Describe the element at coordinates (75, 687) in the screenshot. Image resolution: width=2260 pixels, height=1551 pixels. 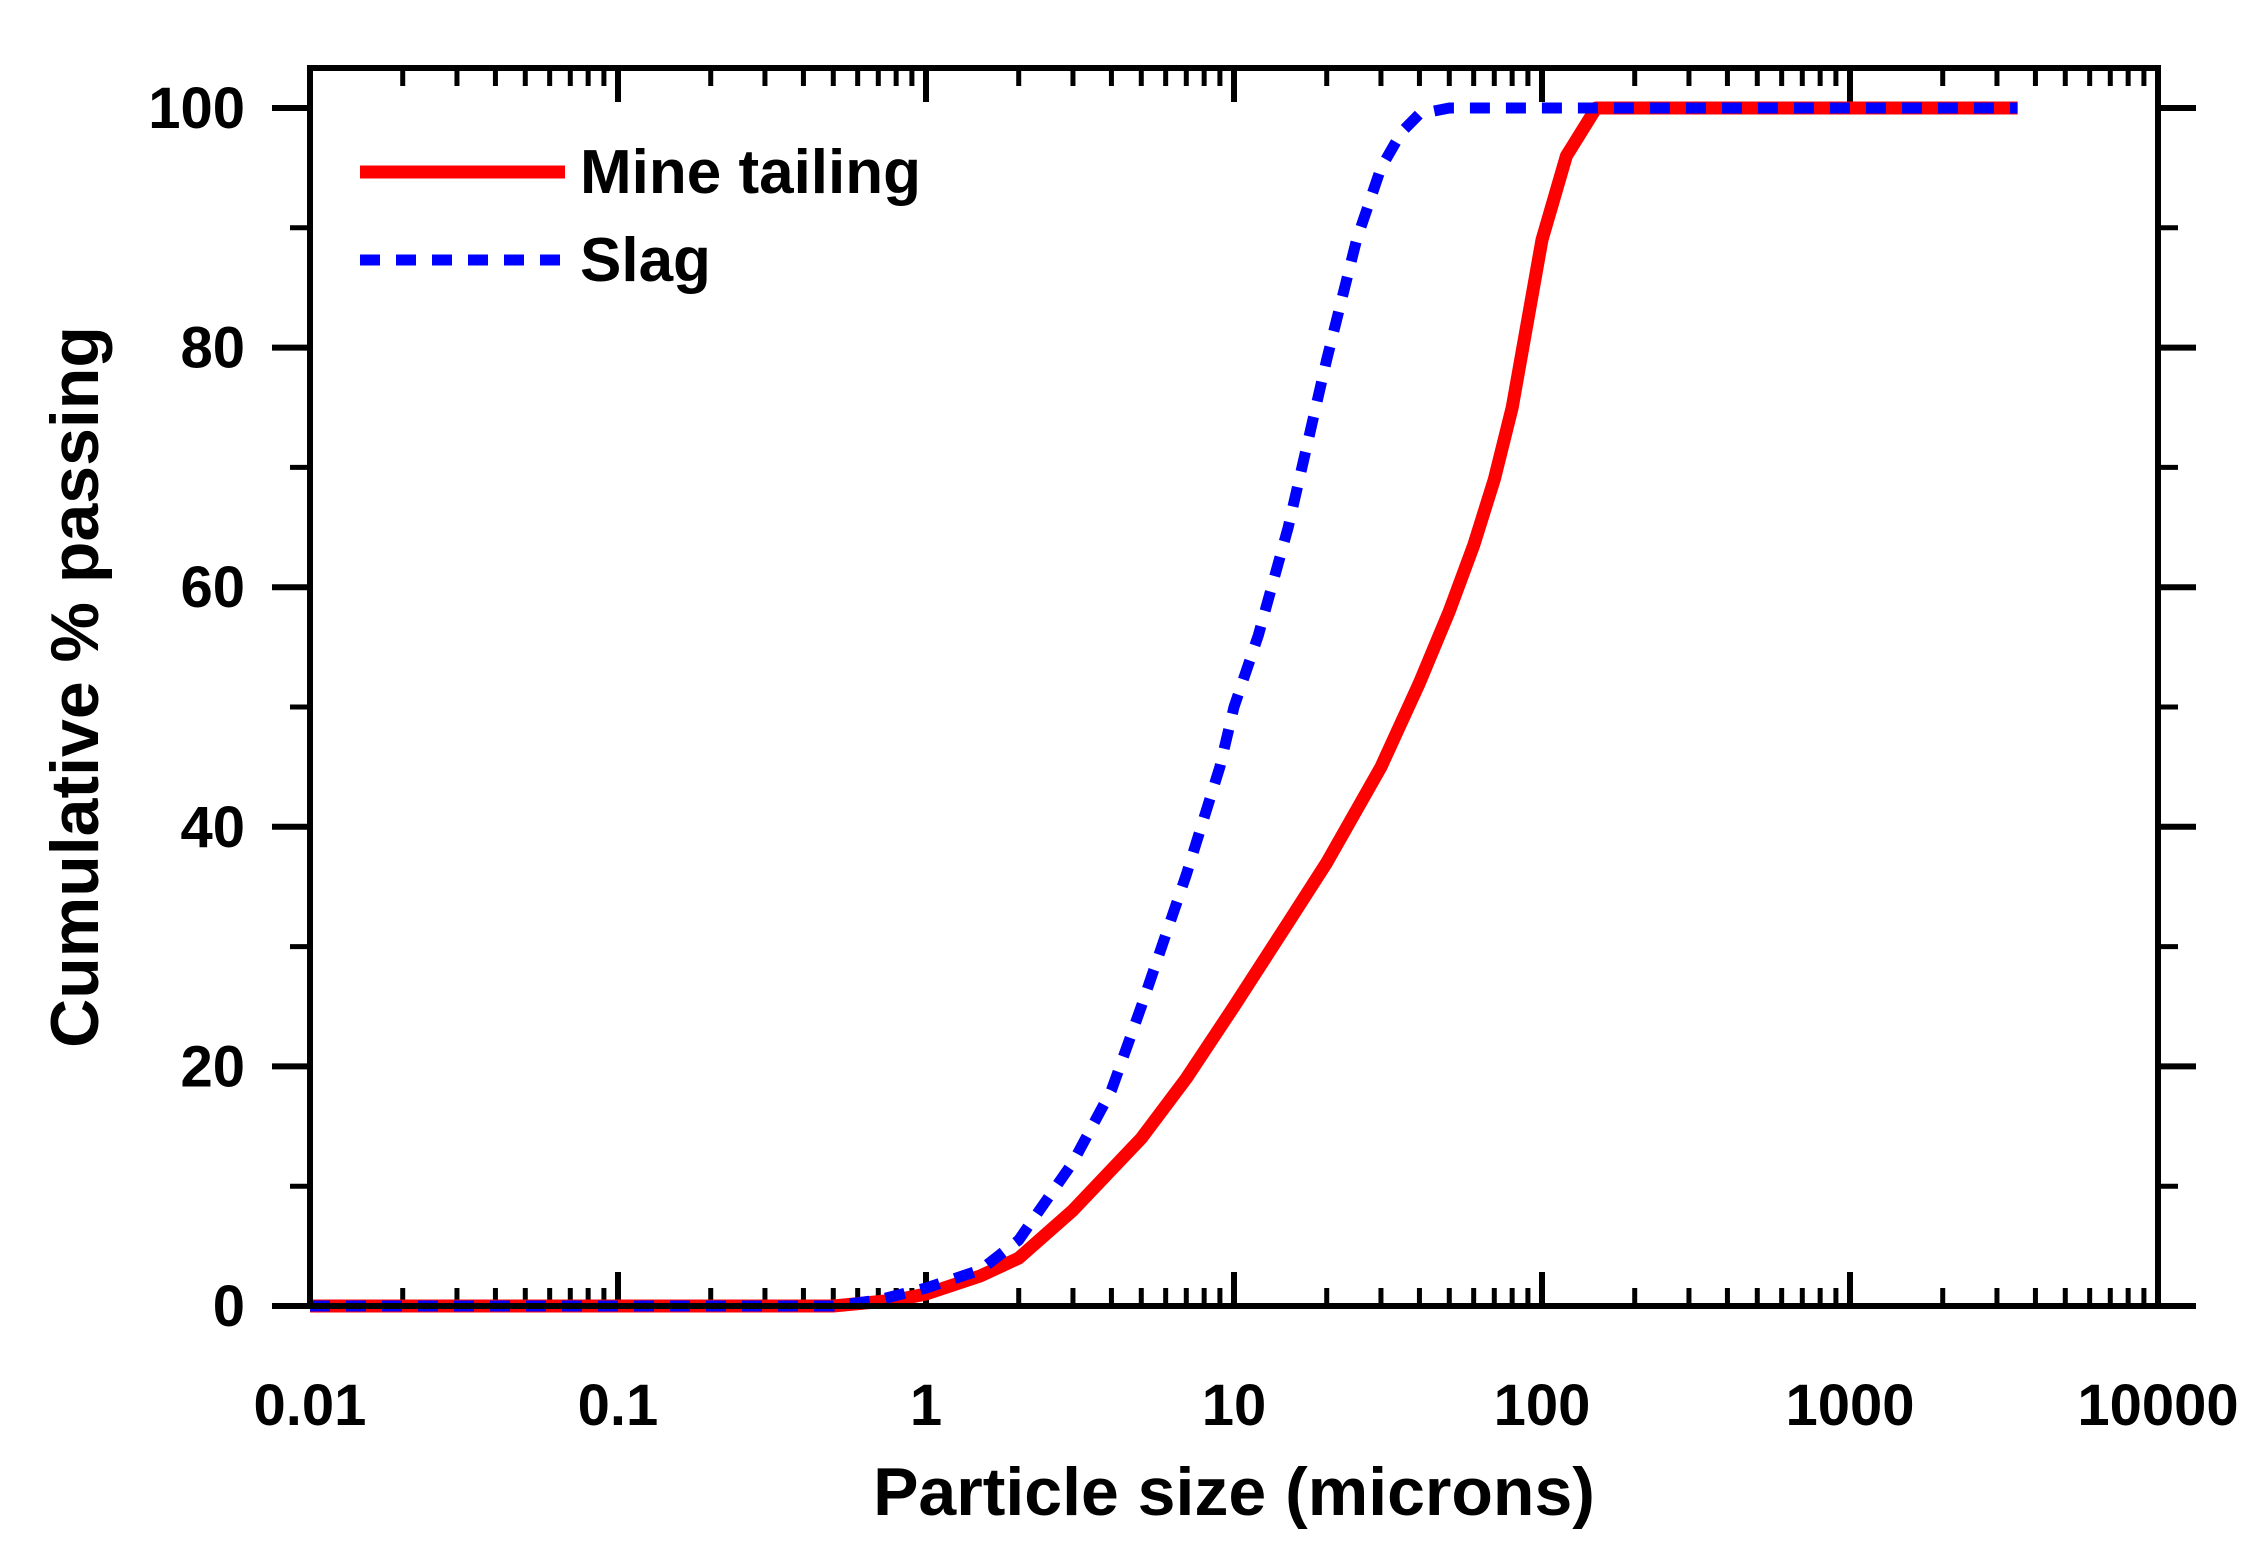
I see `y-axis-title: Cumulative % passing` at that location.